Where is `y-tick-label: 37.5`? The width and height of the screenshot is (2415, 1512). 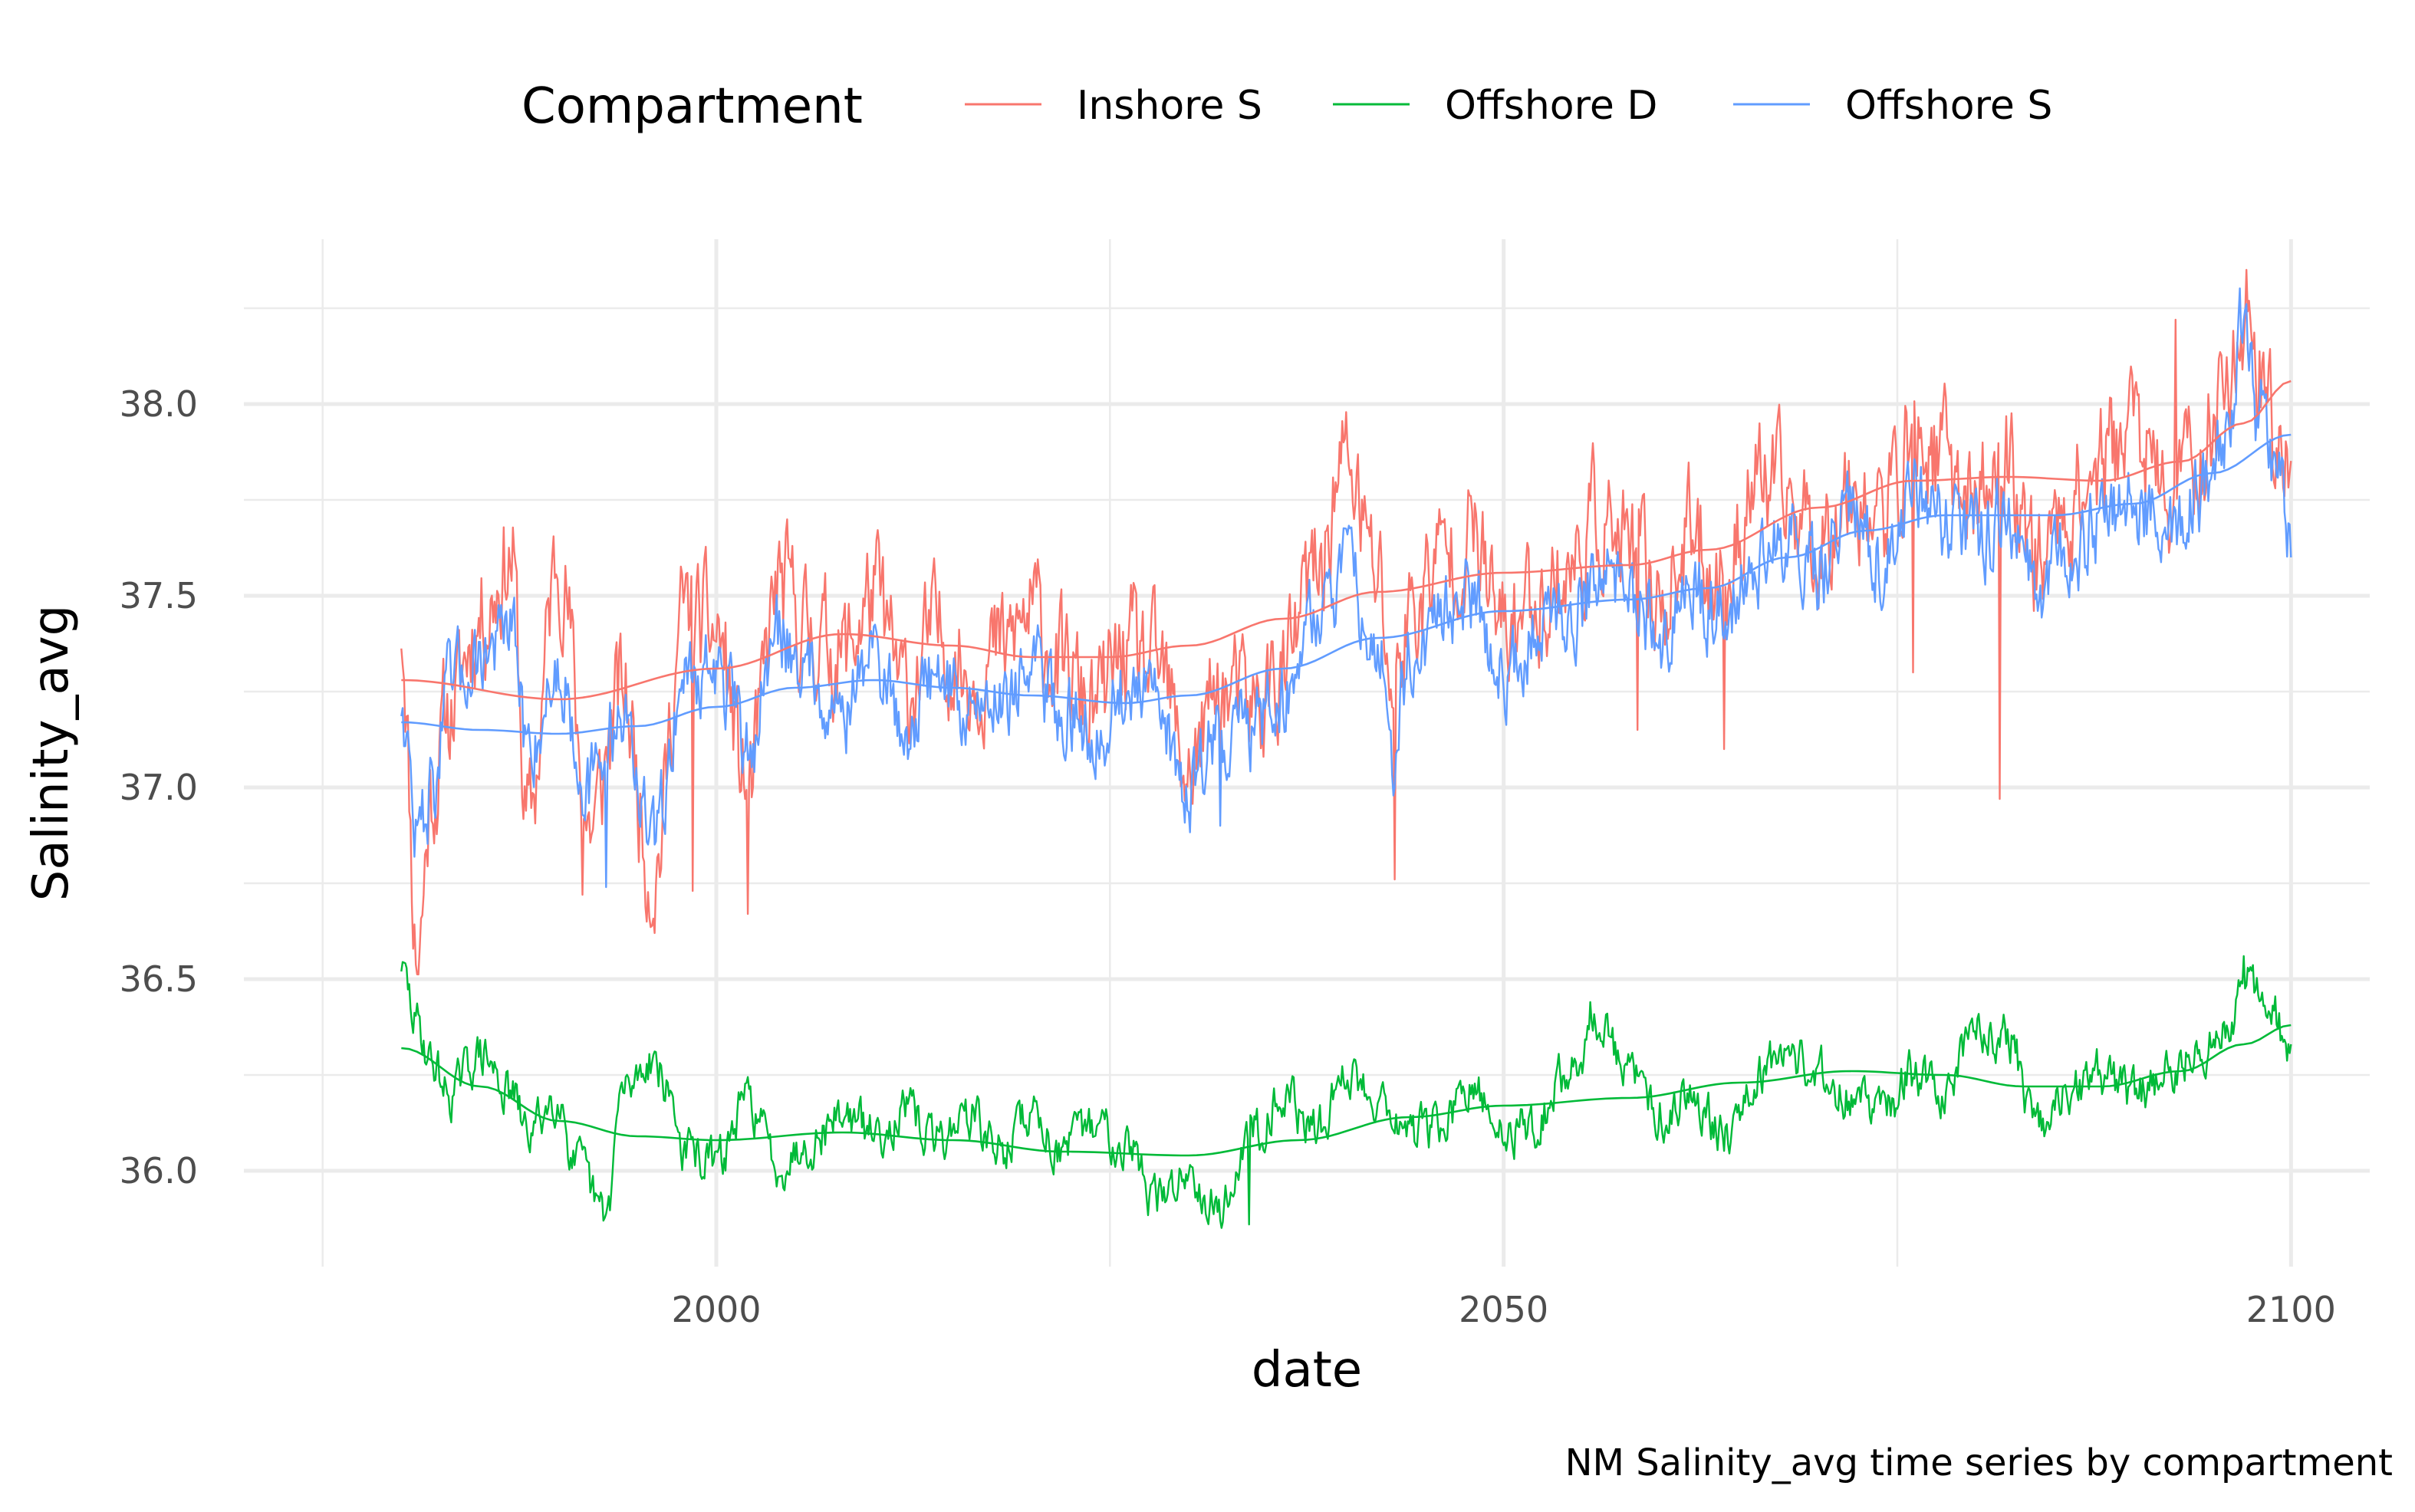
y-tick-label: 37.5 is located at coordinates (159, 595).